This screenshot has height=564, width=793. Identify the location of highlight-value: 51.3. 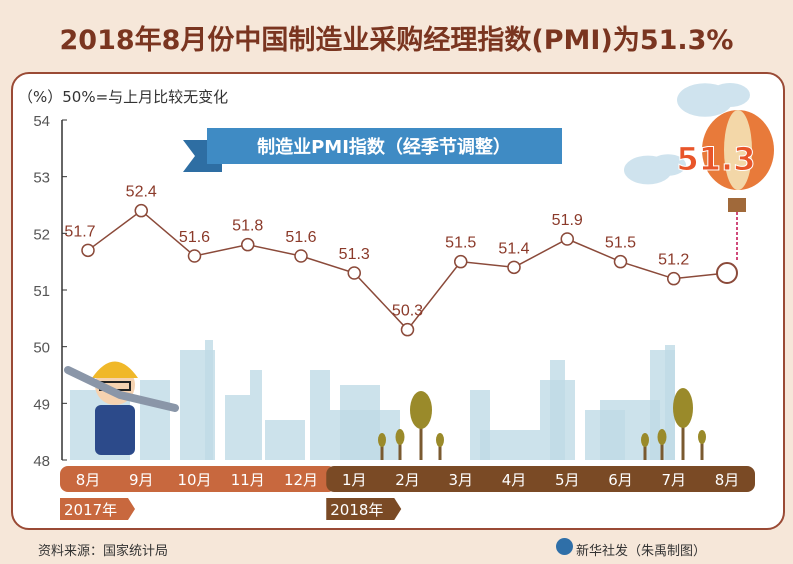
(716, 159).